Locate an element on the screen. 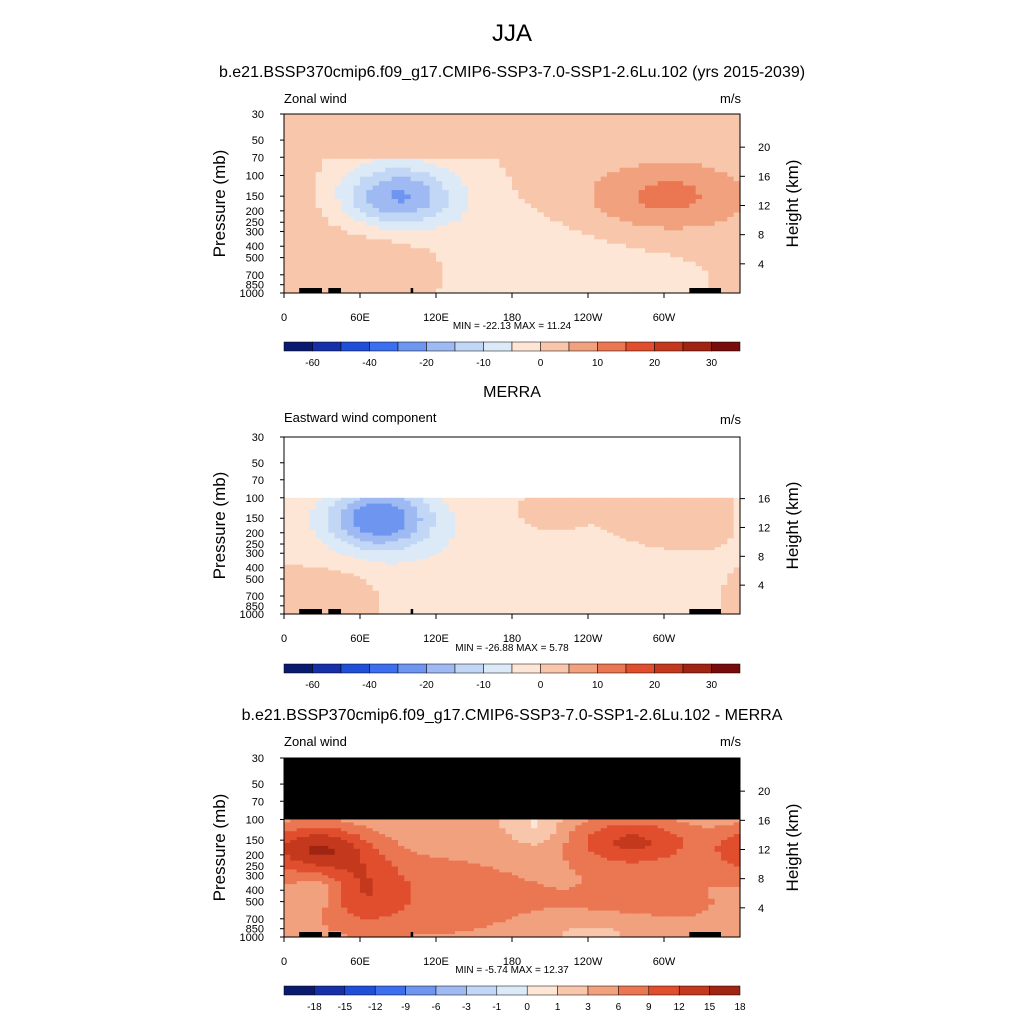 The image size is (1024, 1024). colorbar-label: -10 is located at coordinates (483, 363).